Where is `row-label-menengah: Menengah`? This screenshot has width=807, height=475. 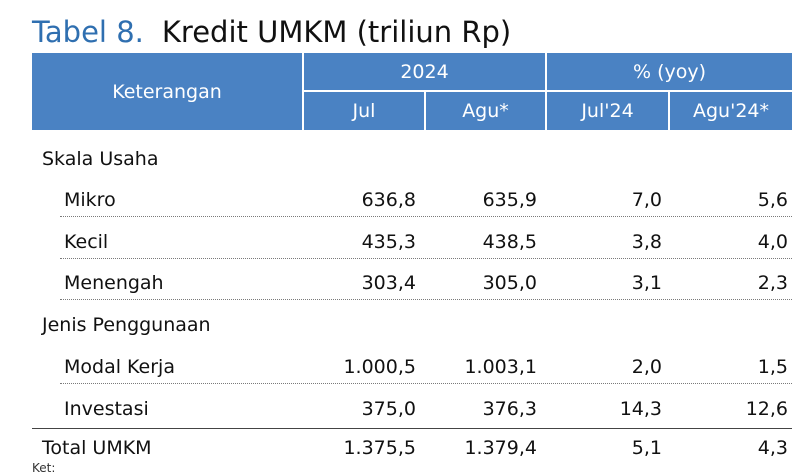 row-label-menengah: Menengah is located at coordinates (114, 283).